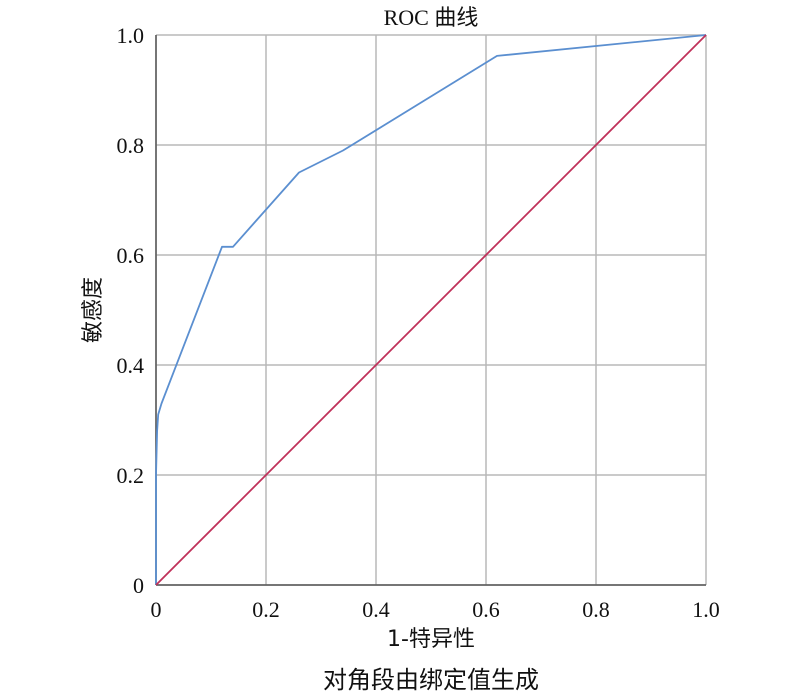 The height and width of the screenshot is (698, 800). I want to click on y-tick-label: 0.4, so click(131, 365).